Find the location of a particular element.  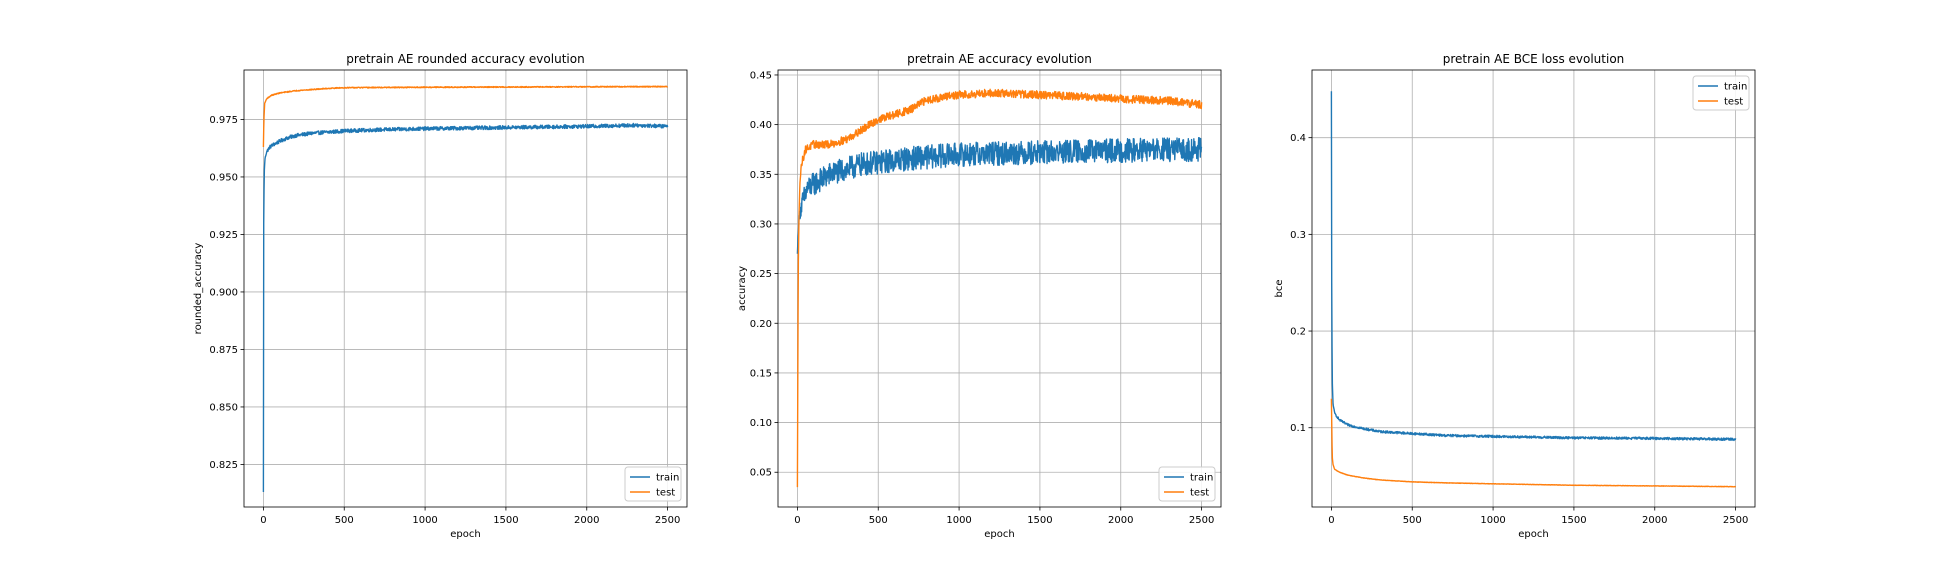

y-axis-ticks: 0.1 0.2 0.3 0.4 is located at coordinates (1301, 283).